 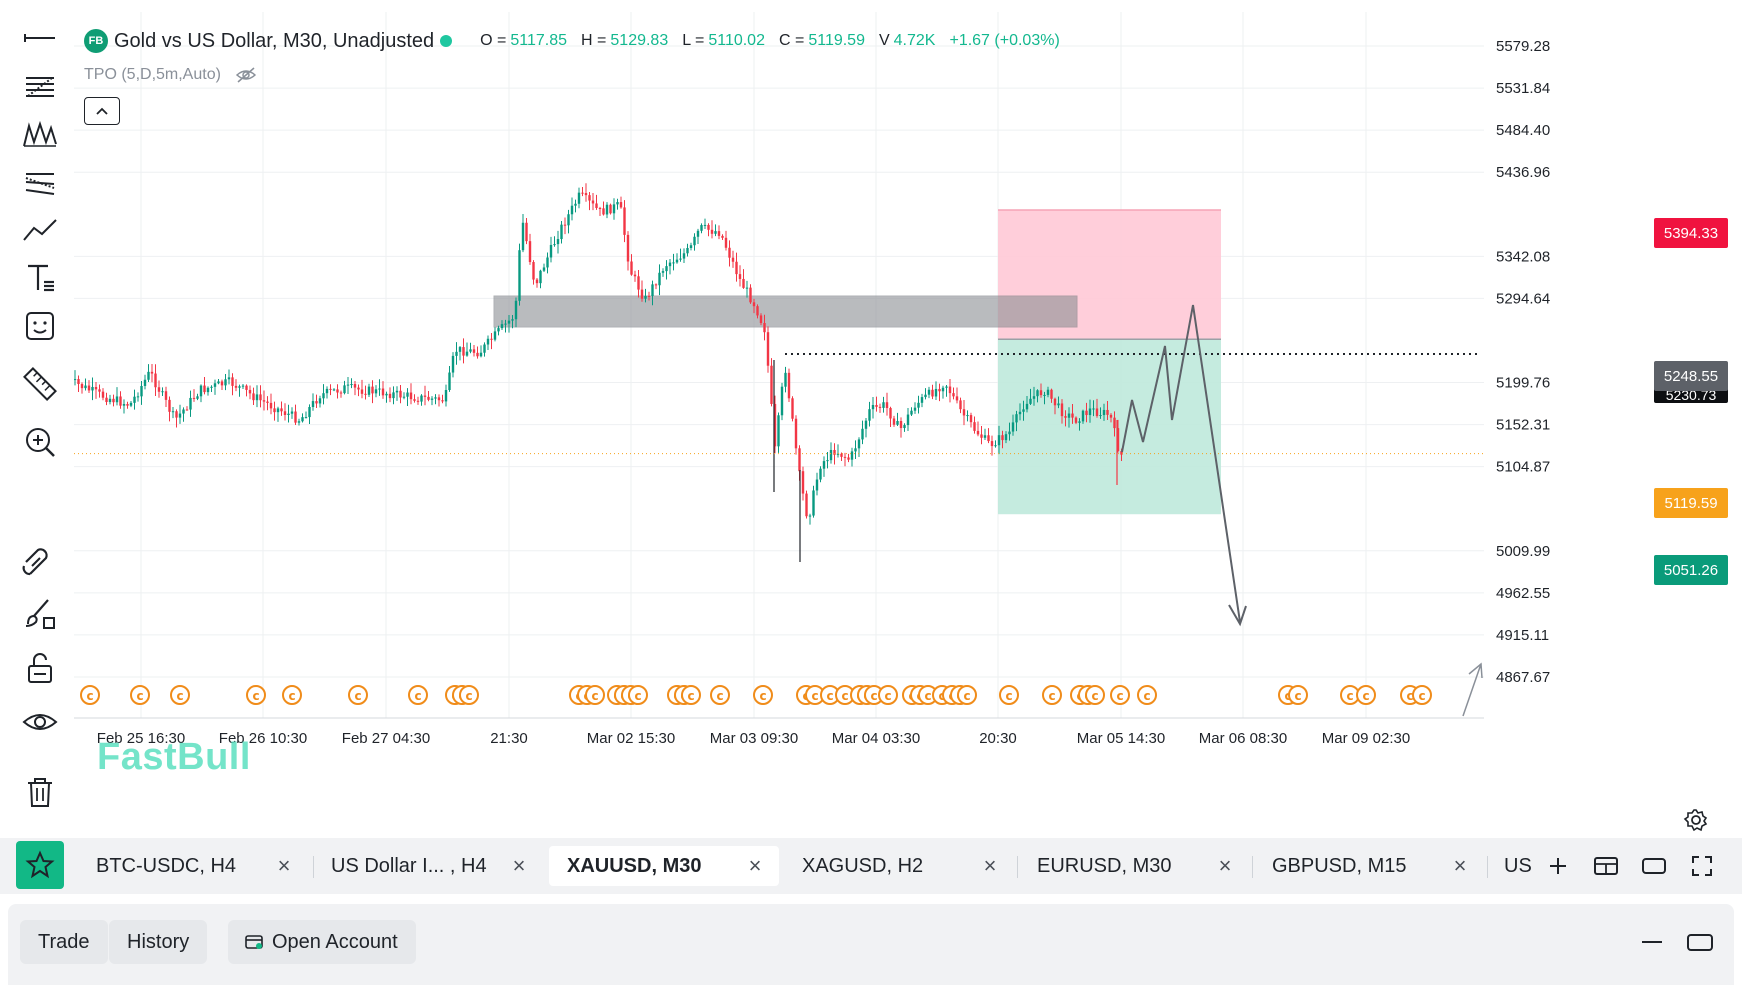 What do you see at coordinates (102, 111) in the screenshot?
I see `collapse-legend-button` at bounding box center [102, 111].